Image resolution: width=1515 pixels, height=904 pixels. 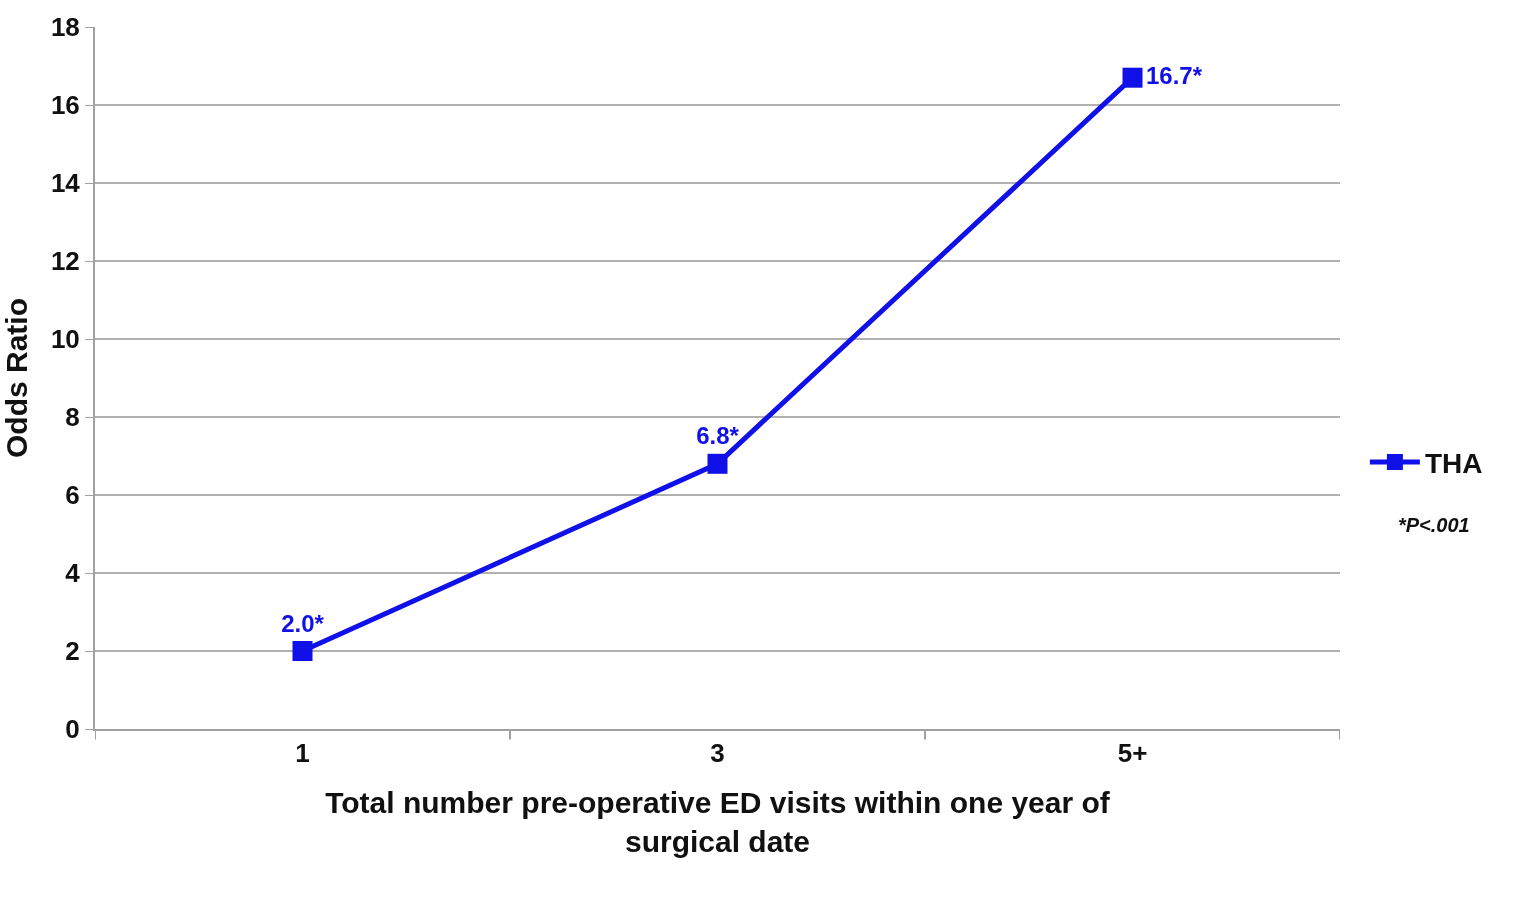 What do you see at coordinates (302, 753) in the screenshot?
I see `x-tick-label: 1` at bounding box center [302, 753].